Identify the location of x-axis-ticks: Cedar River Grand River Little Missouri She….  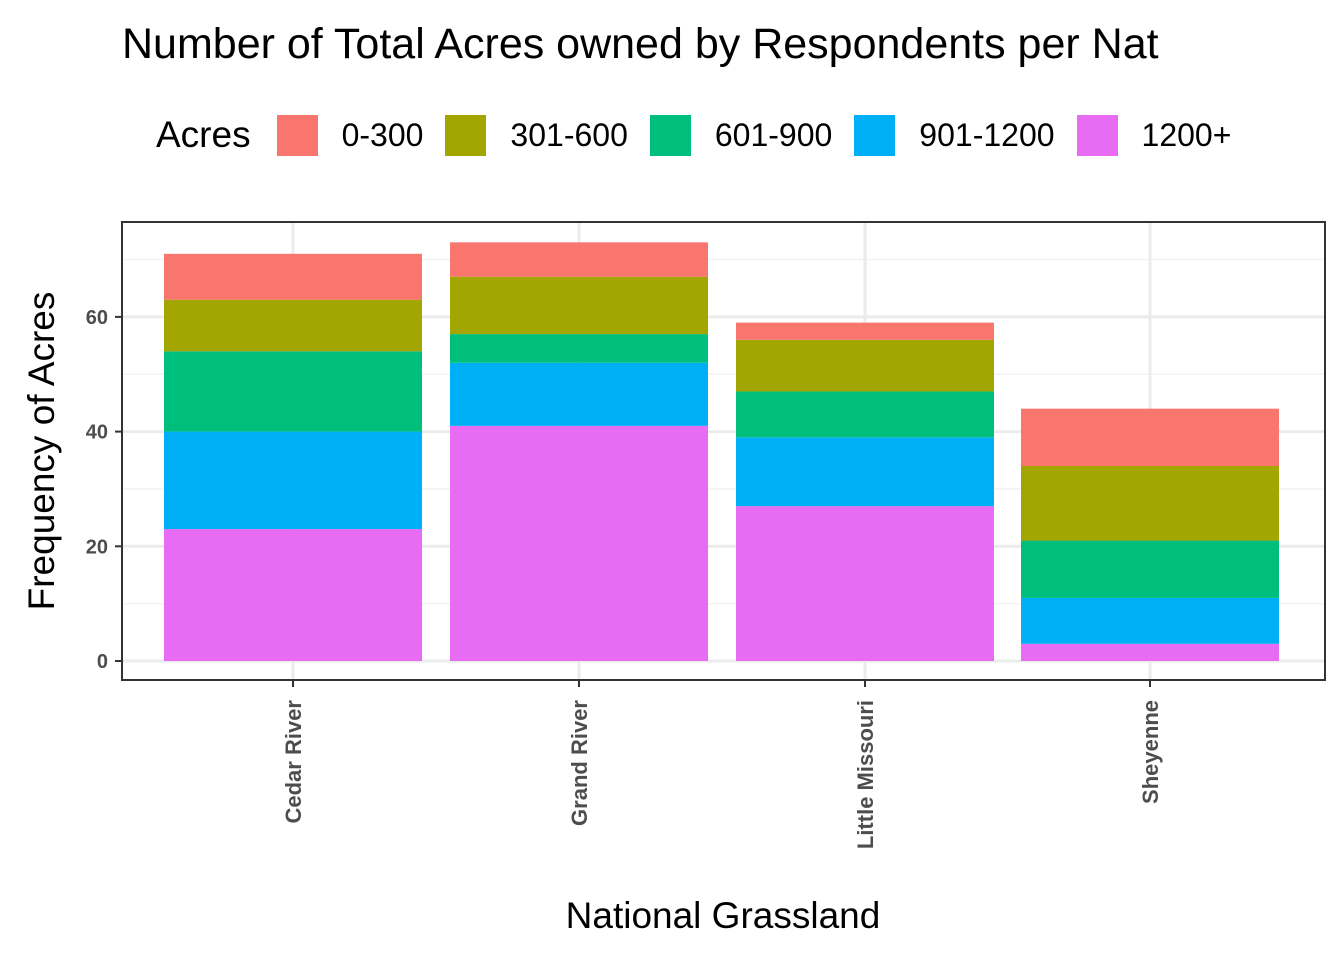
(722, 764).